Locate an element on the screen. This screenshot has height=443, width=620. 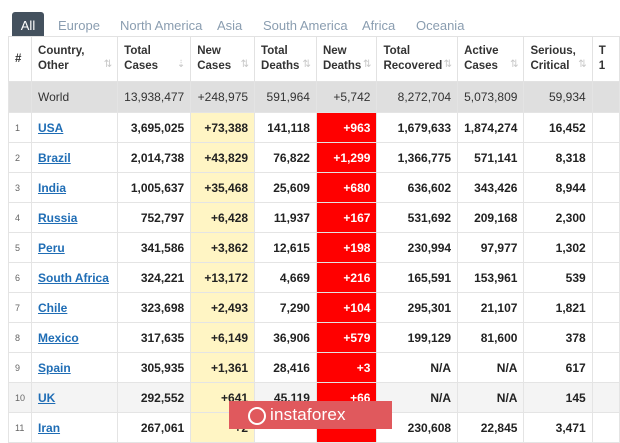
cell-total-cases: 13,938,477 is located at coordinates (154, 97).